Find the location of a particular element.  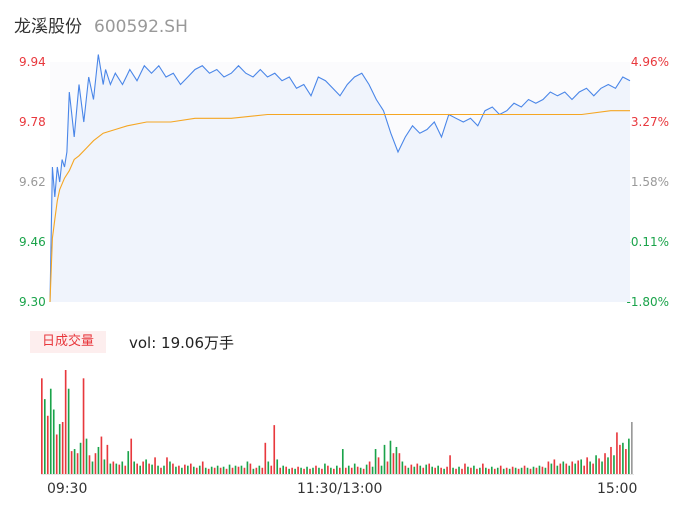

y-right-tick-3: -0.11% is located at coordinates (647, 242).